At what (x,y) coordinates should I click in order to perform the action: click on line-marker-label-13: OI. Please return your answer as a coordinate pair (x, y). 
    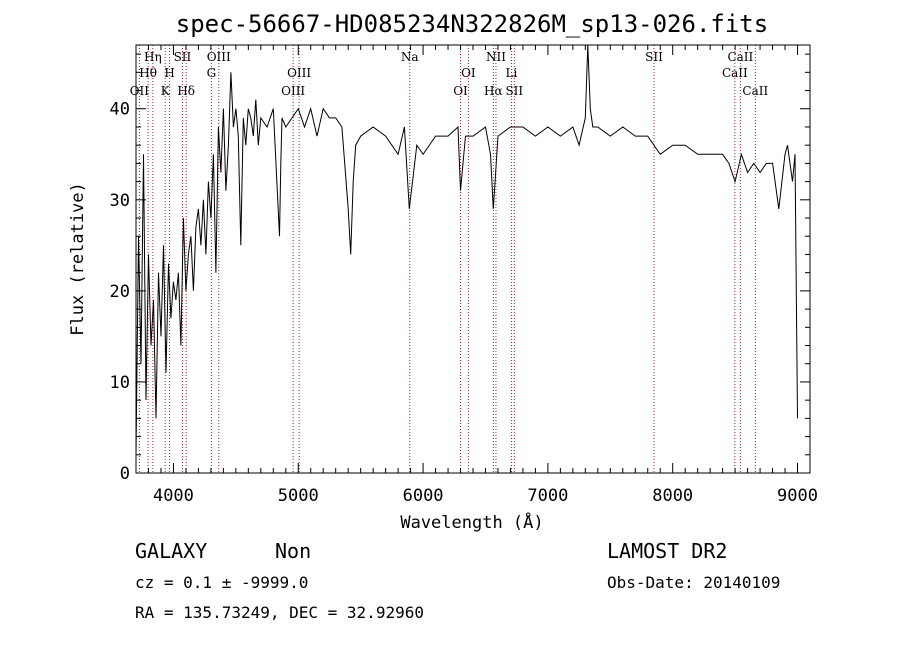
    Looking at the image, I should click on (460, 91).